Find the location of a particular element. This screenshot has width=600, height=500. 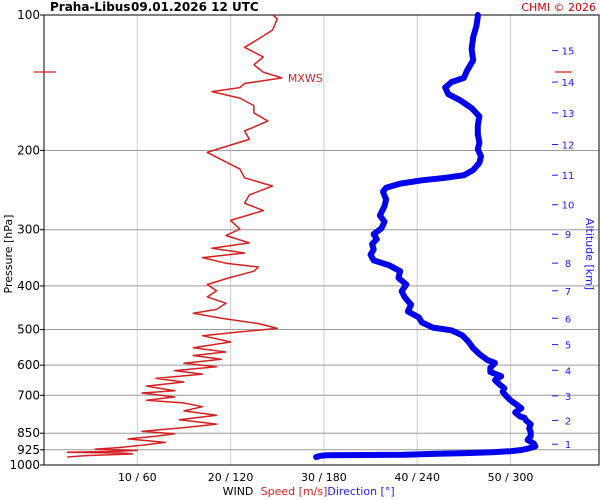

altitude-tick-label-6: 7 is located at coordinates (568, 292).